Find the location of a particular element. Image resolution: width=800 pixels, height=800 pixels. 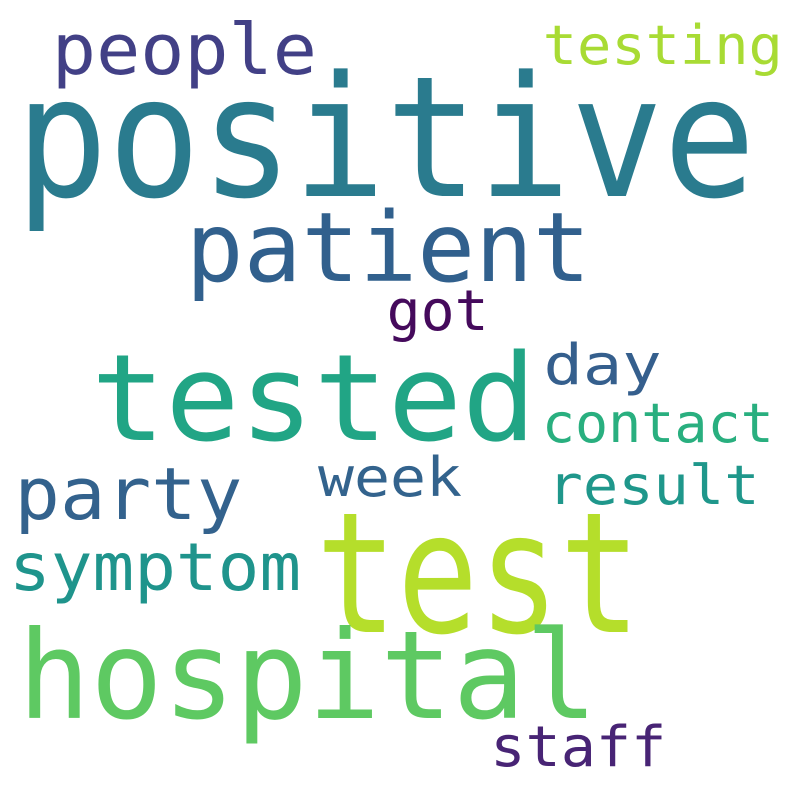

word-symptom: symptom is located at coordinates (155, 567).